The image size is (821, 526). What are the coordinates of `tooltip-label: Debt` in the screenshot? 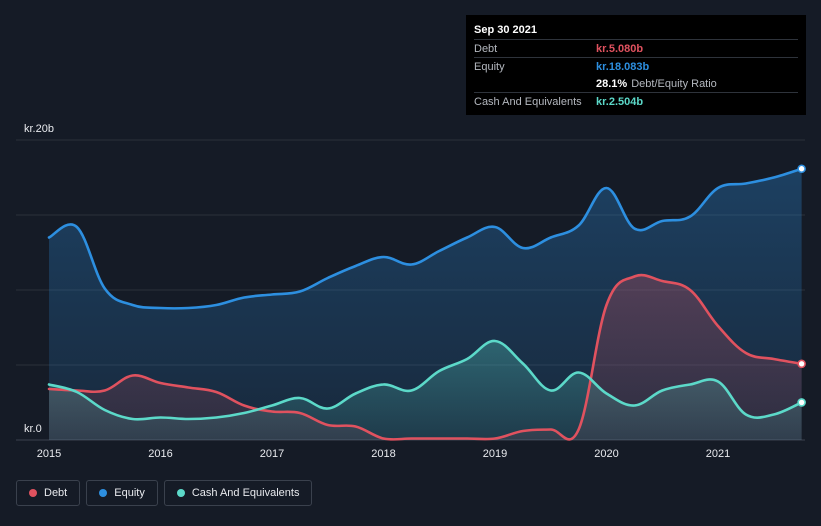 It's located at (486, 48).